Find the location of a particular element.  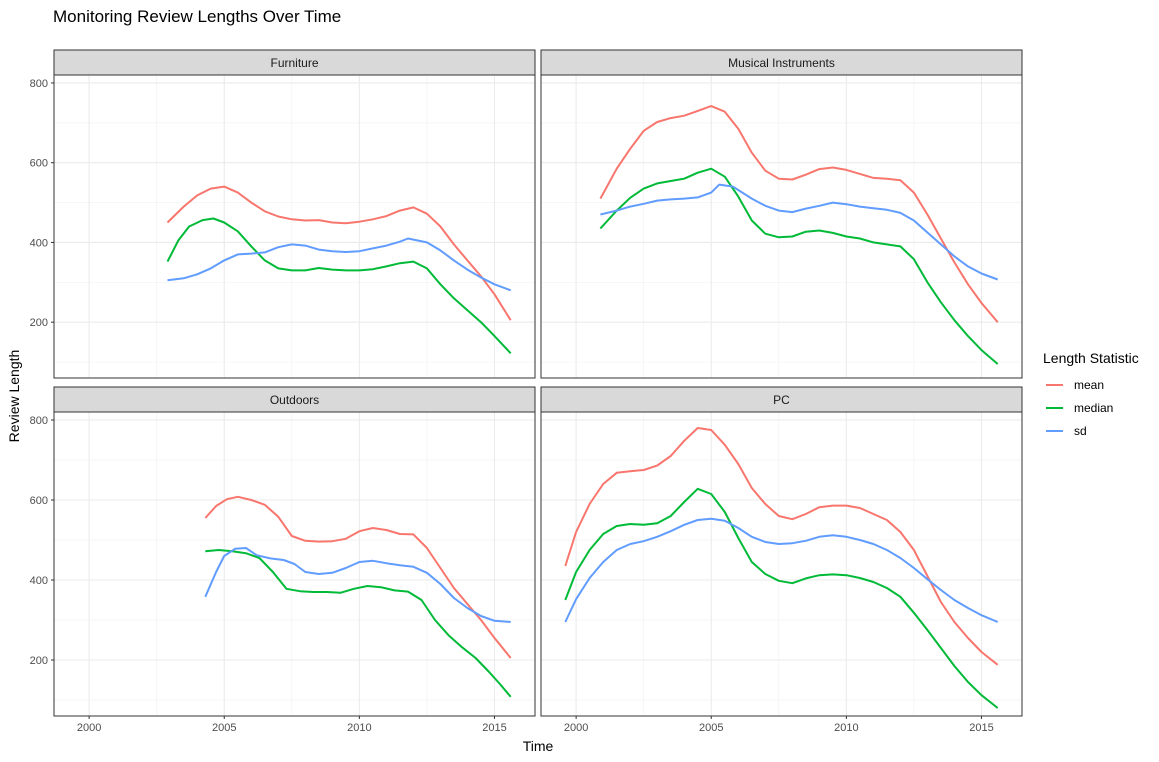

legend-entry-mean: mean is located at coordinates (1075, 385).